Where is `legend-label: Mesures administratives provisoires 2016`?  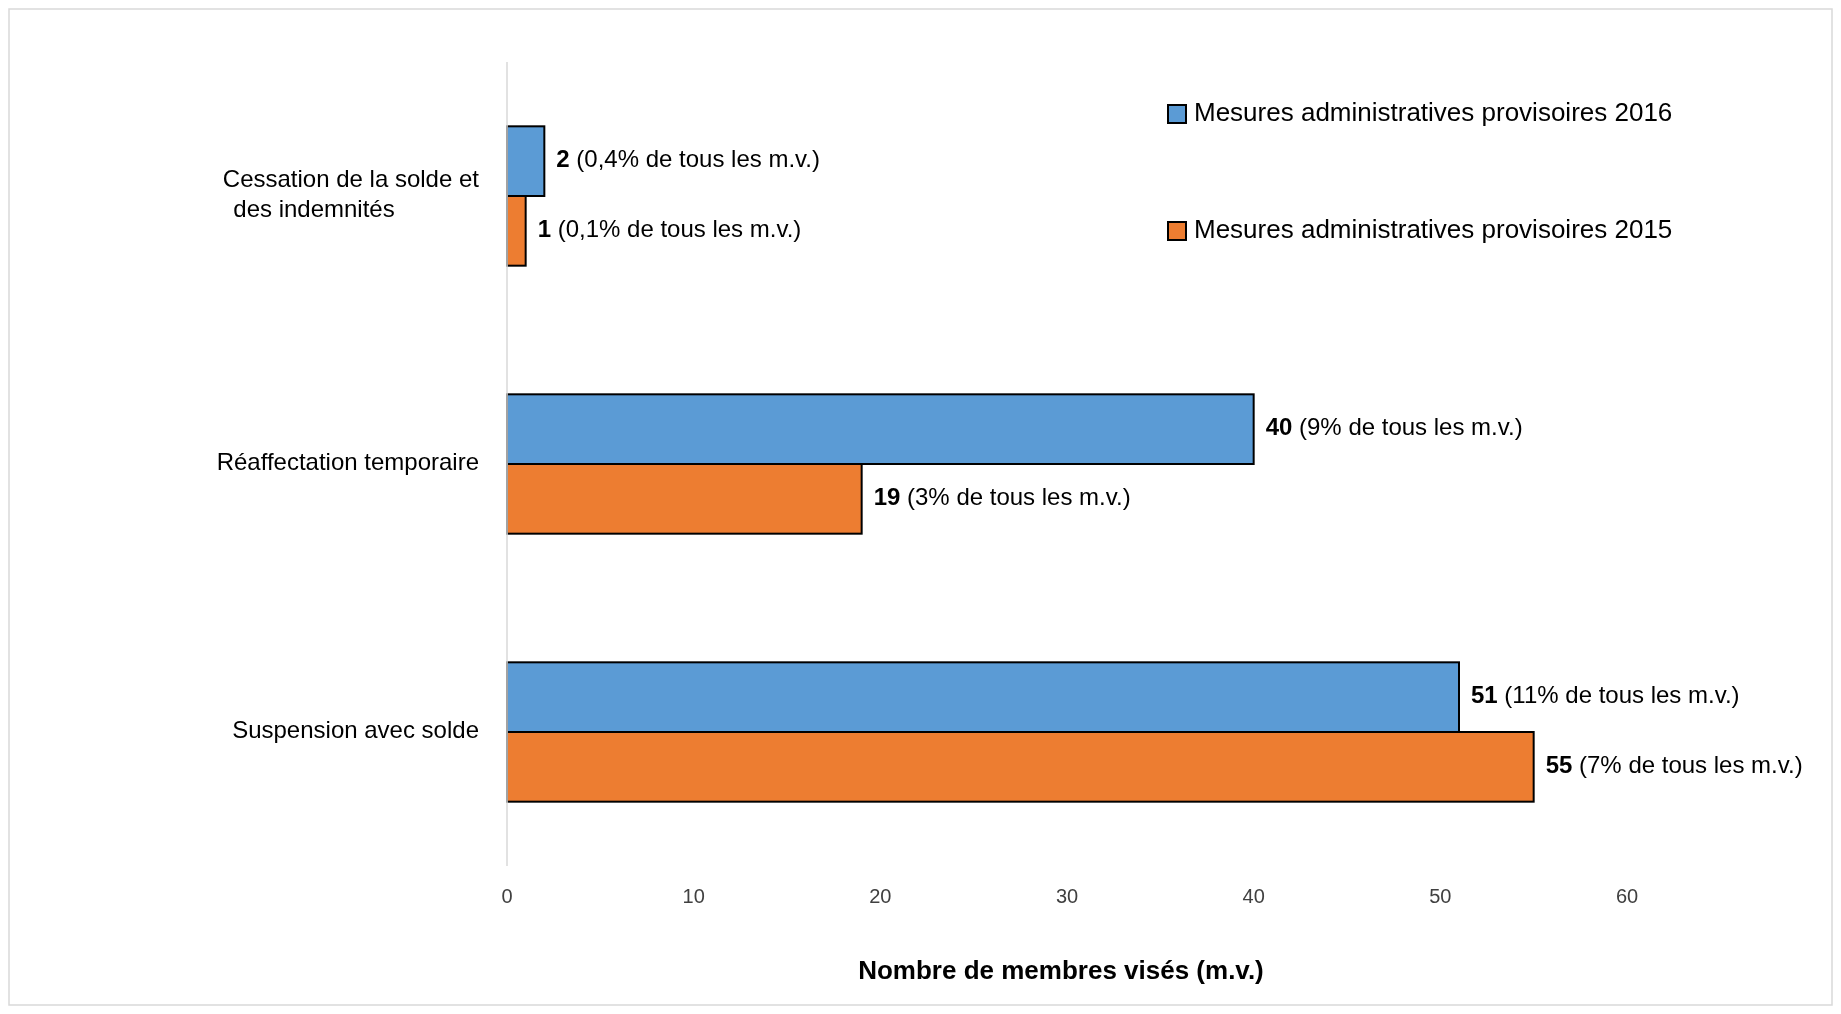 legend-label: Mesures administratives provisoires 2016 is located at coordinates (1433, 111).